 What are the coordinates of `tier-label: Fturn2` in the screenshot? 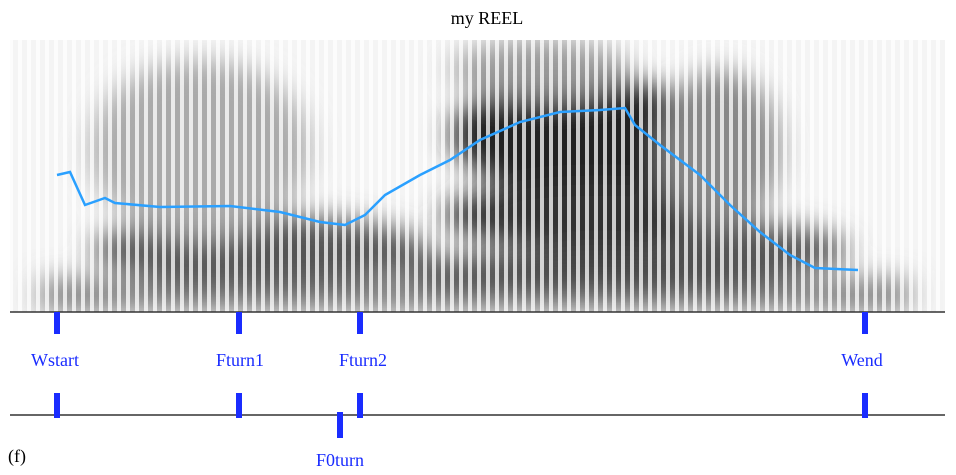 It's located at (363, 360).